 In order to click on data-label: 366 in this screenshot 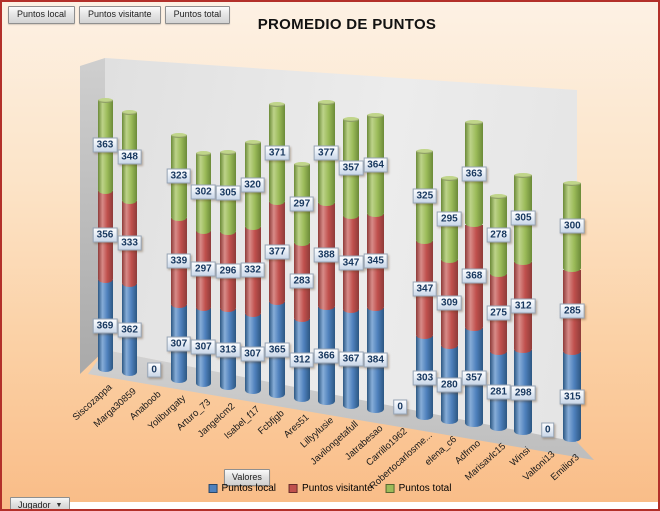, I will do `click(326, 356)`.